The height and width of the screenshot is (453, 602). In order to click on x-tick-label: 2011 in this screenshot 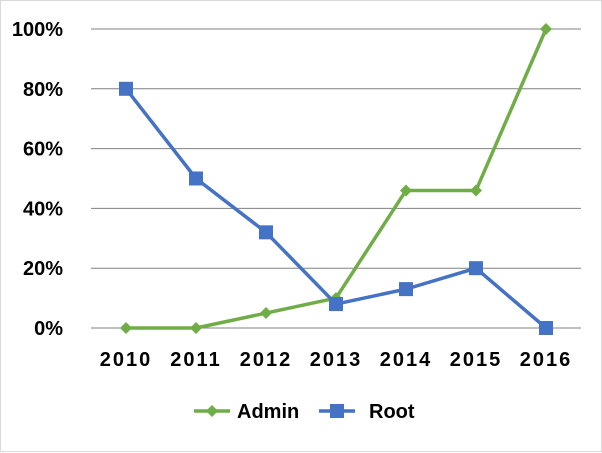, I will do `click(195, 360)`.